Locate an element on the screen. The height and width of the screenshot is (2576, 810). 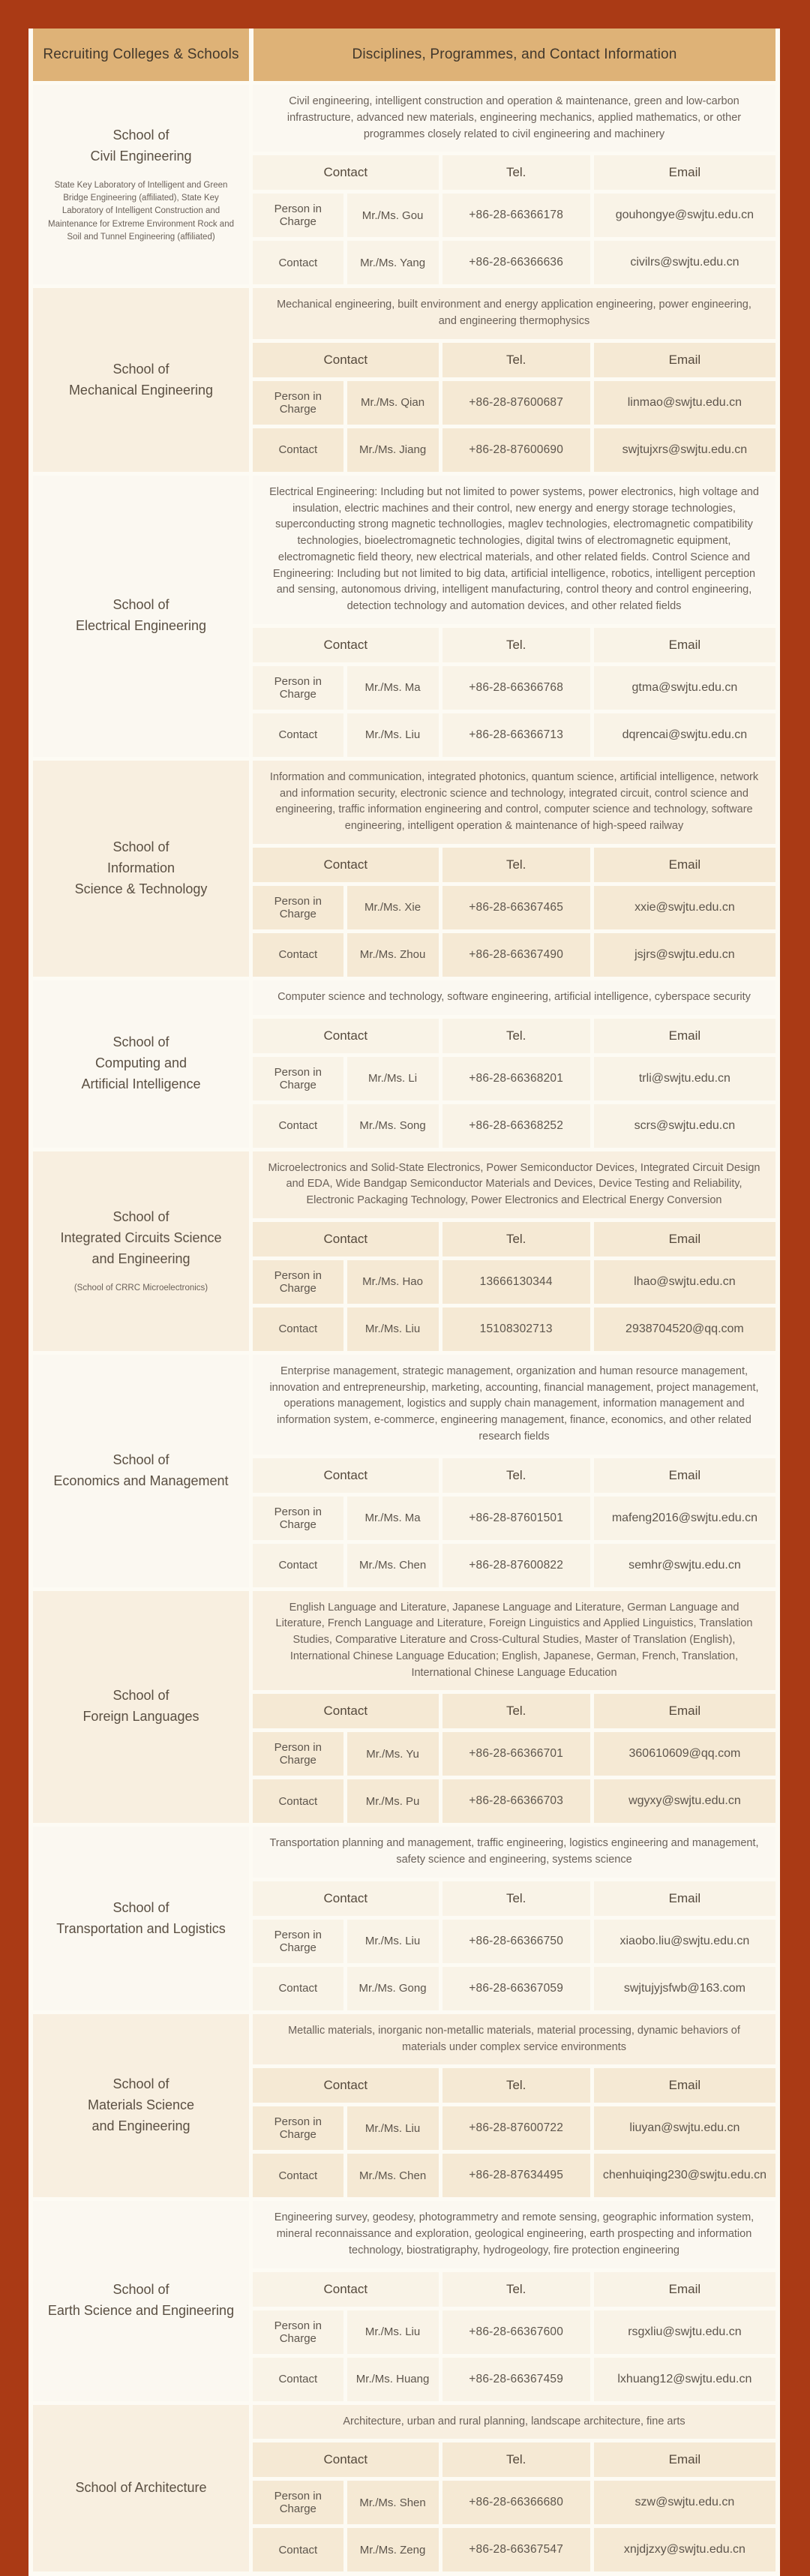
contact-name: Mr./Ms. Song is located at coordinates (392, 1125).